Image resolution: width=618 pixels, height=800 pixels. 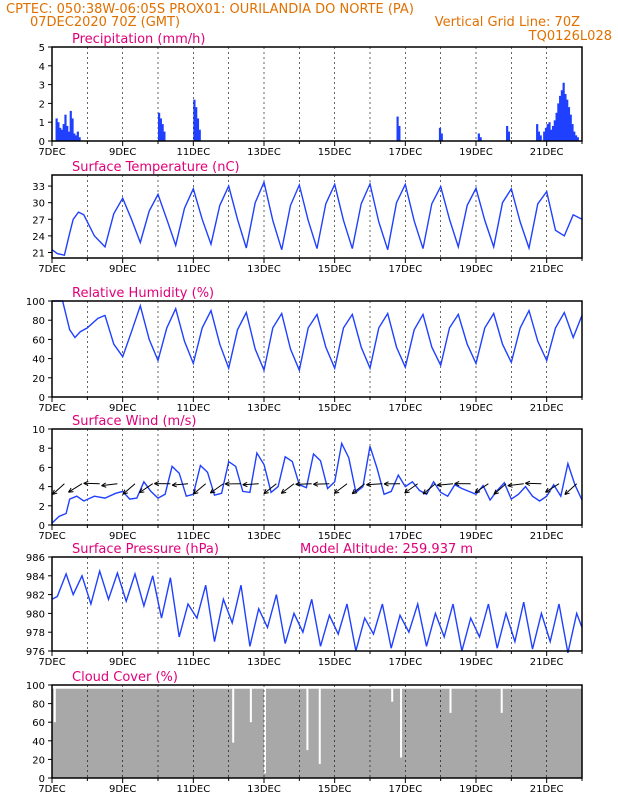 I want to click on panel-title: Cloud Cover (%), so click(x=125, y=677).